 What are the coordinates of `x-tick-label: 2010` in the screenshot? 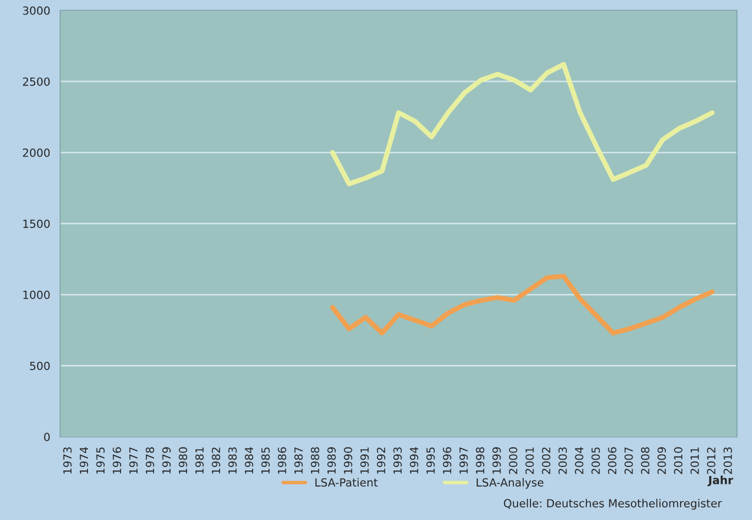 It's located at (678, 460).